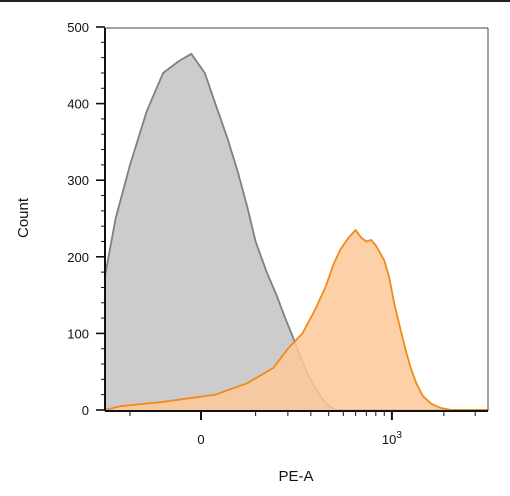 The image size is (510, 496). Describe the element at coordinates (302, 429) in the screenshot. I see `x-axis: -1030103104105` at that location.